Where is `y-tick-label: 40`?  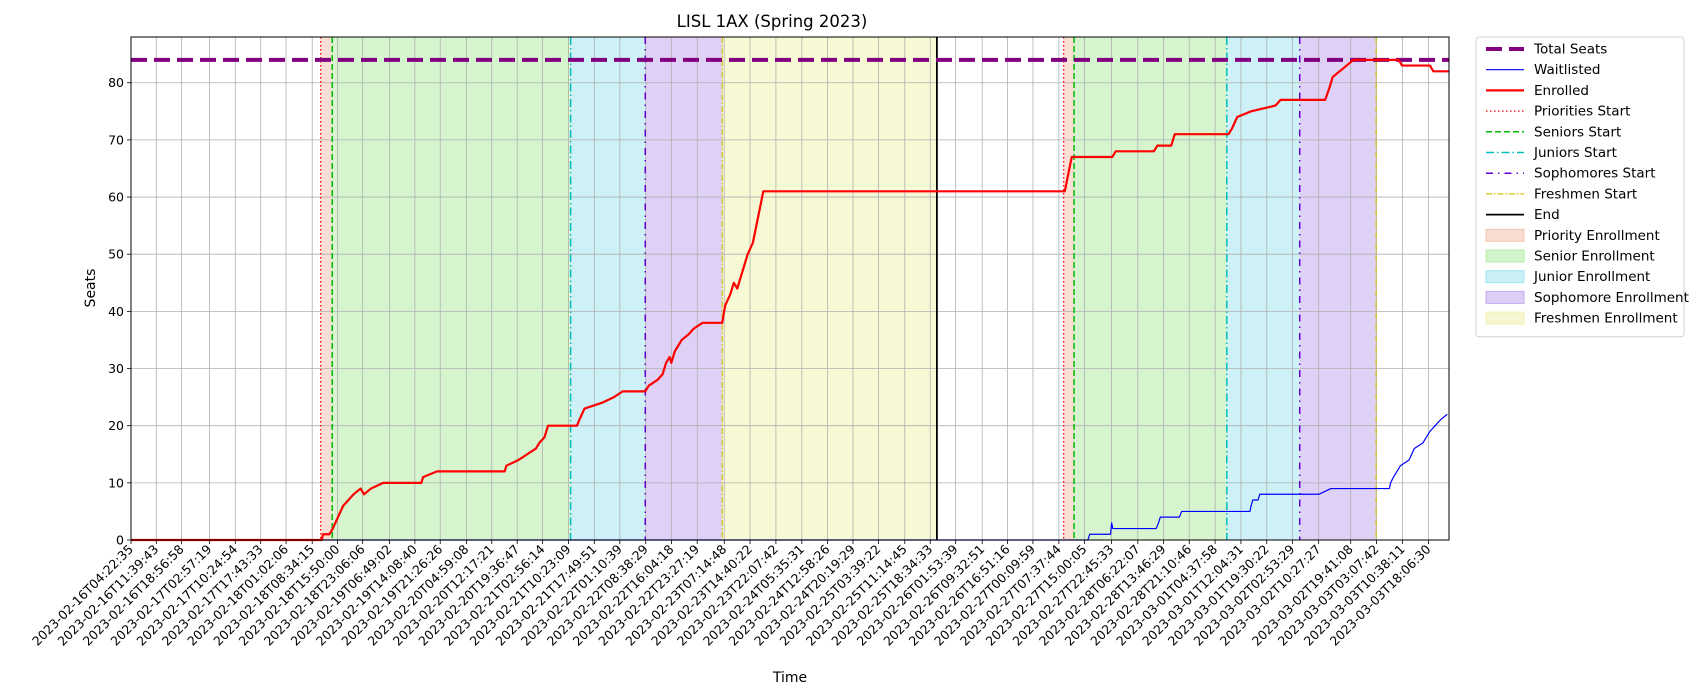
y-tick-label: 40 is located at coordinates (116, 311).